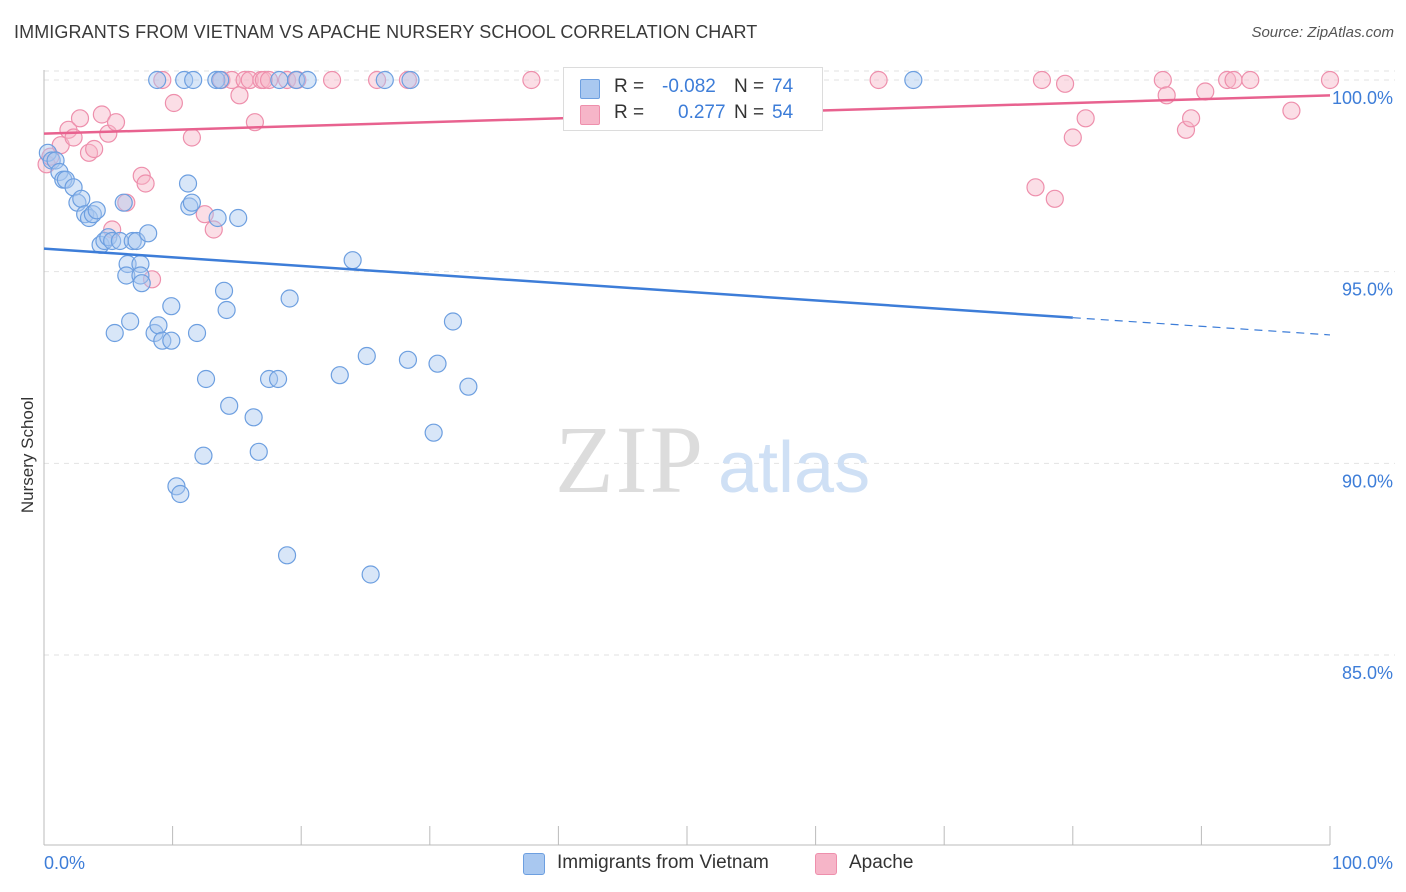 The height and width of the screenshot is (892, 1406). Describe the element at coordinates (1362, 863) in the screenshot. I see `x-tick-label: 100.0%` at that location.